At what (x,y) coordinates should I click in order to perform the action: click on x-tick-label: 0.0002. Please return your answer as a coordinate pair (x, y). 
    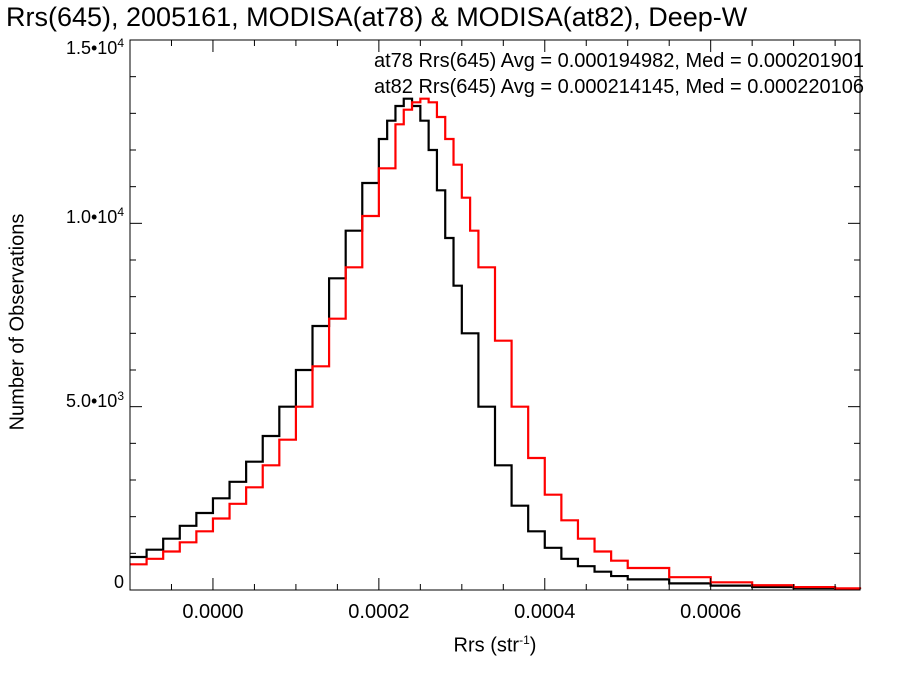
    Looking at the image, I should click on (379, 612).